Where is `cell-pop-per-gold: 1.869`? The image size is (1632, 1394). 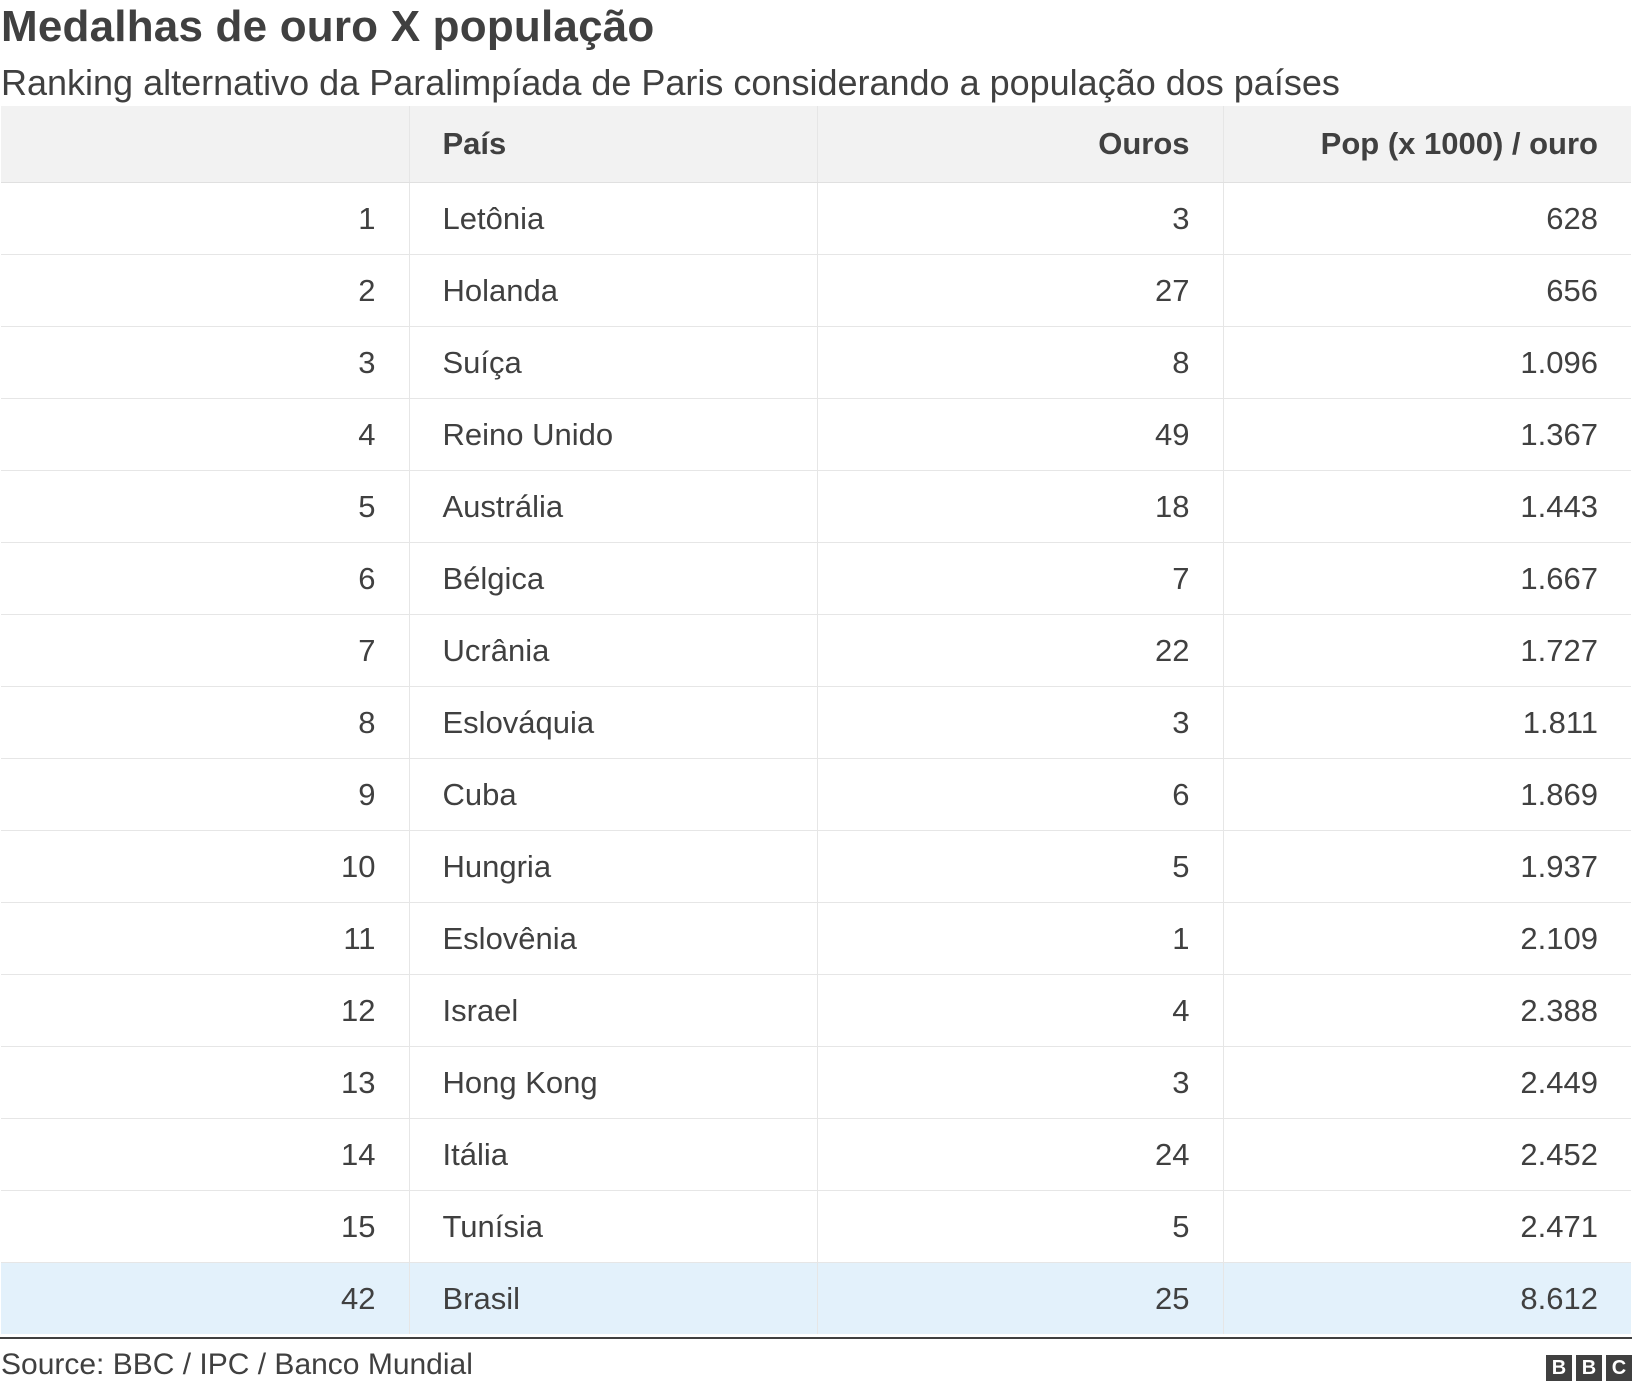
cell-pop-per-gold: 1.869 is located at coordinates (1426, 794).